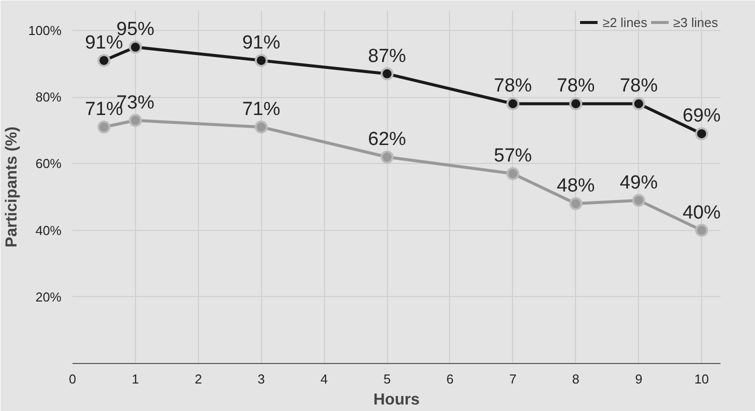  I want to click on legend-label: ≥2 lines, so click(625, 22).